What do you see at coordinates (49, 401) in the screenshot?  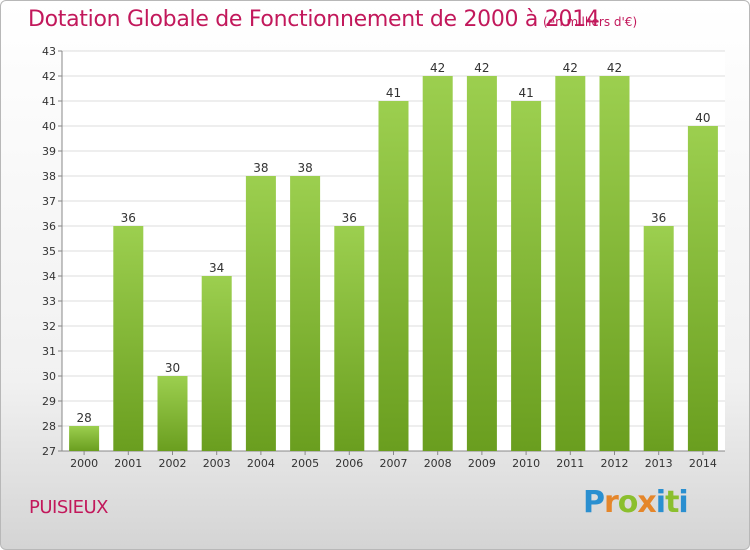 I see `y-tick-label: 29` at bounding box center [49, 401].